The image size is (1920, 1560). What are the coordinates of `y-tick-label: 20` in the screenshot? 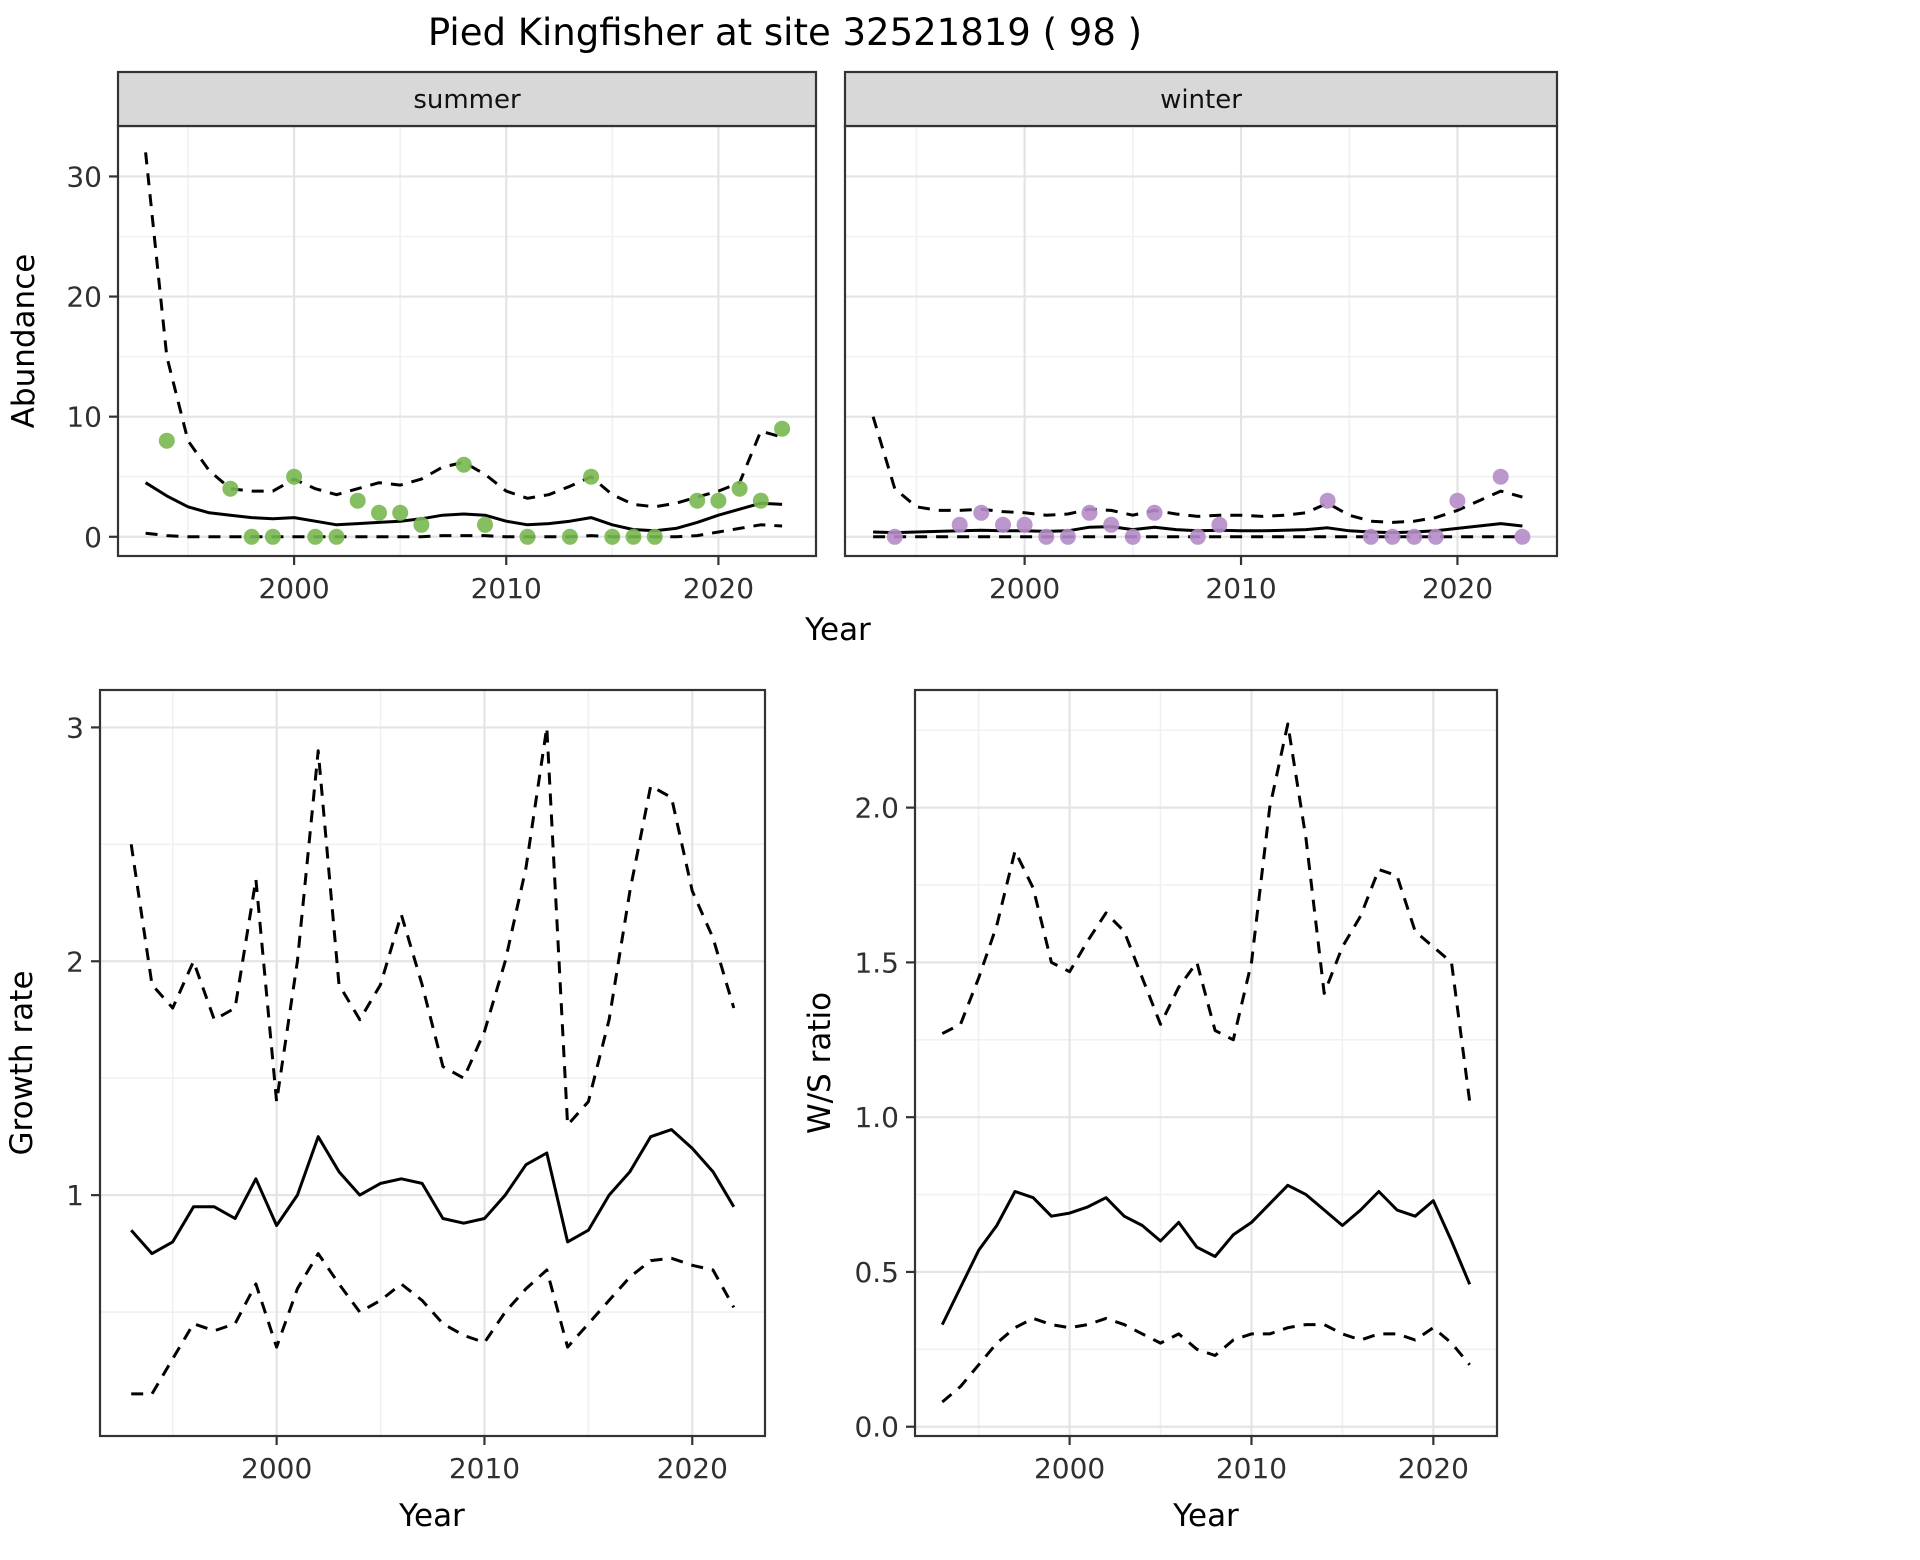 It's located at (84, 297).